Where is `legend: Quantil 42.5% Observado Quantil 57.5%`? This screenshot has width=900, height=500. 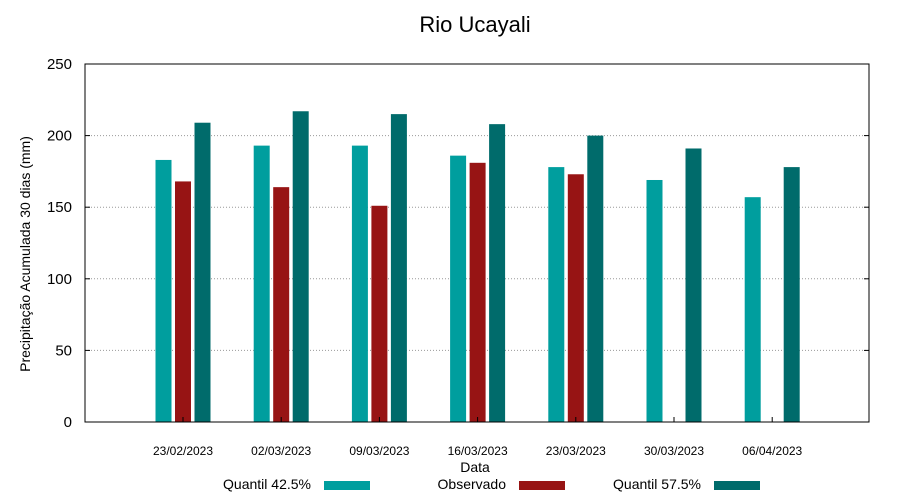
legend: Quantil 42.5% Observado Quantil 57.5% is located at coordinates (491, 484).